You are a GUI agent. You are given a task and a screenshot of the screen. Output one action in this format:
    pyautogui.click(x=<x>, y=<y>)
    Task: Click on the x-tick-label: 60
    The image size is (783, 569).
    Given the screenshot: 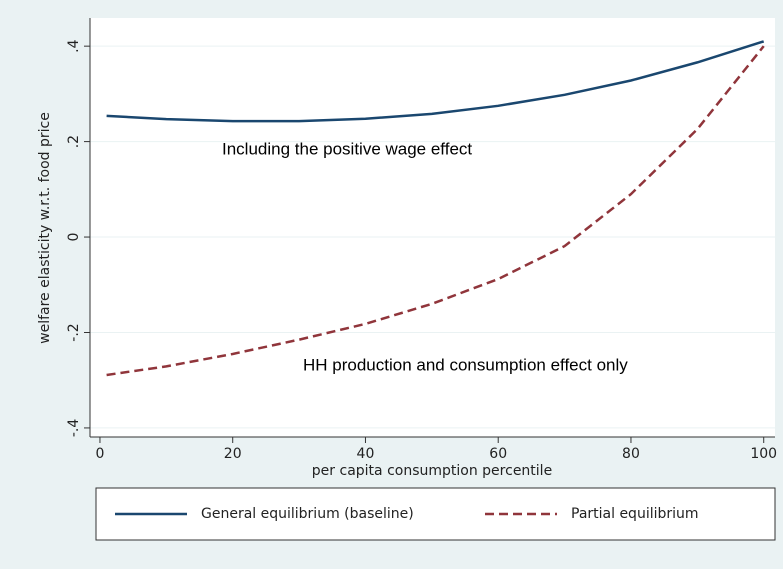 What is the action you would take?
    pyautogui.click(x=498, y=454)
    